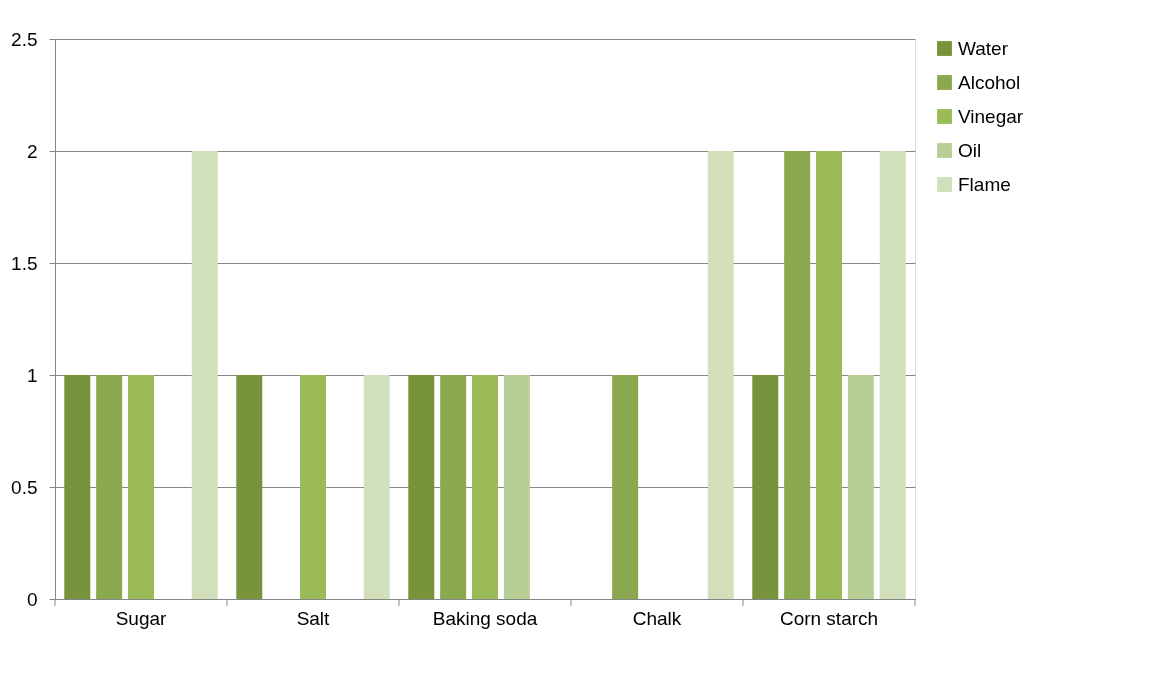  What do you see at coordinates (485, 618) in the screenshot?
I see `x-tick-label: Baking soda` at bounding box center [485, 618].